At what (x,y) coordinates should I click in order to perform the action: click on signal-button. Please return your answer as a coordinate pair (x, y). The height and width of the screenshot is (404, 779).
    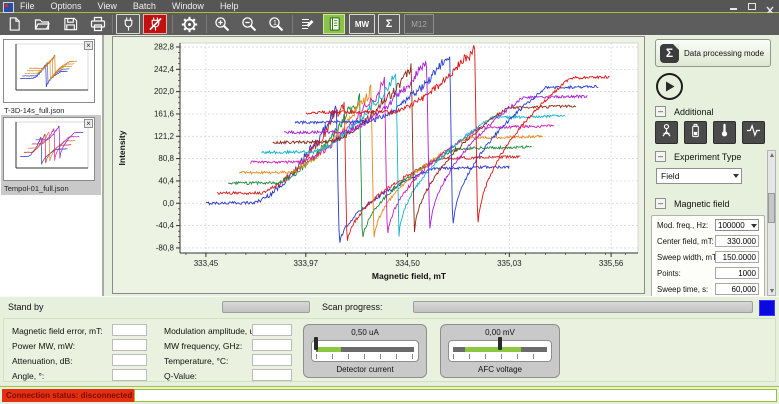
    Looking at the image, I should click on (753, 132).